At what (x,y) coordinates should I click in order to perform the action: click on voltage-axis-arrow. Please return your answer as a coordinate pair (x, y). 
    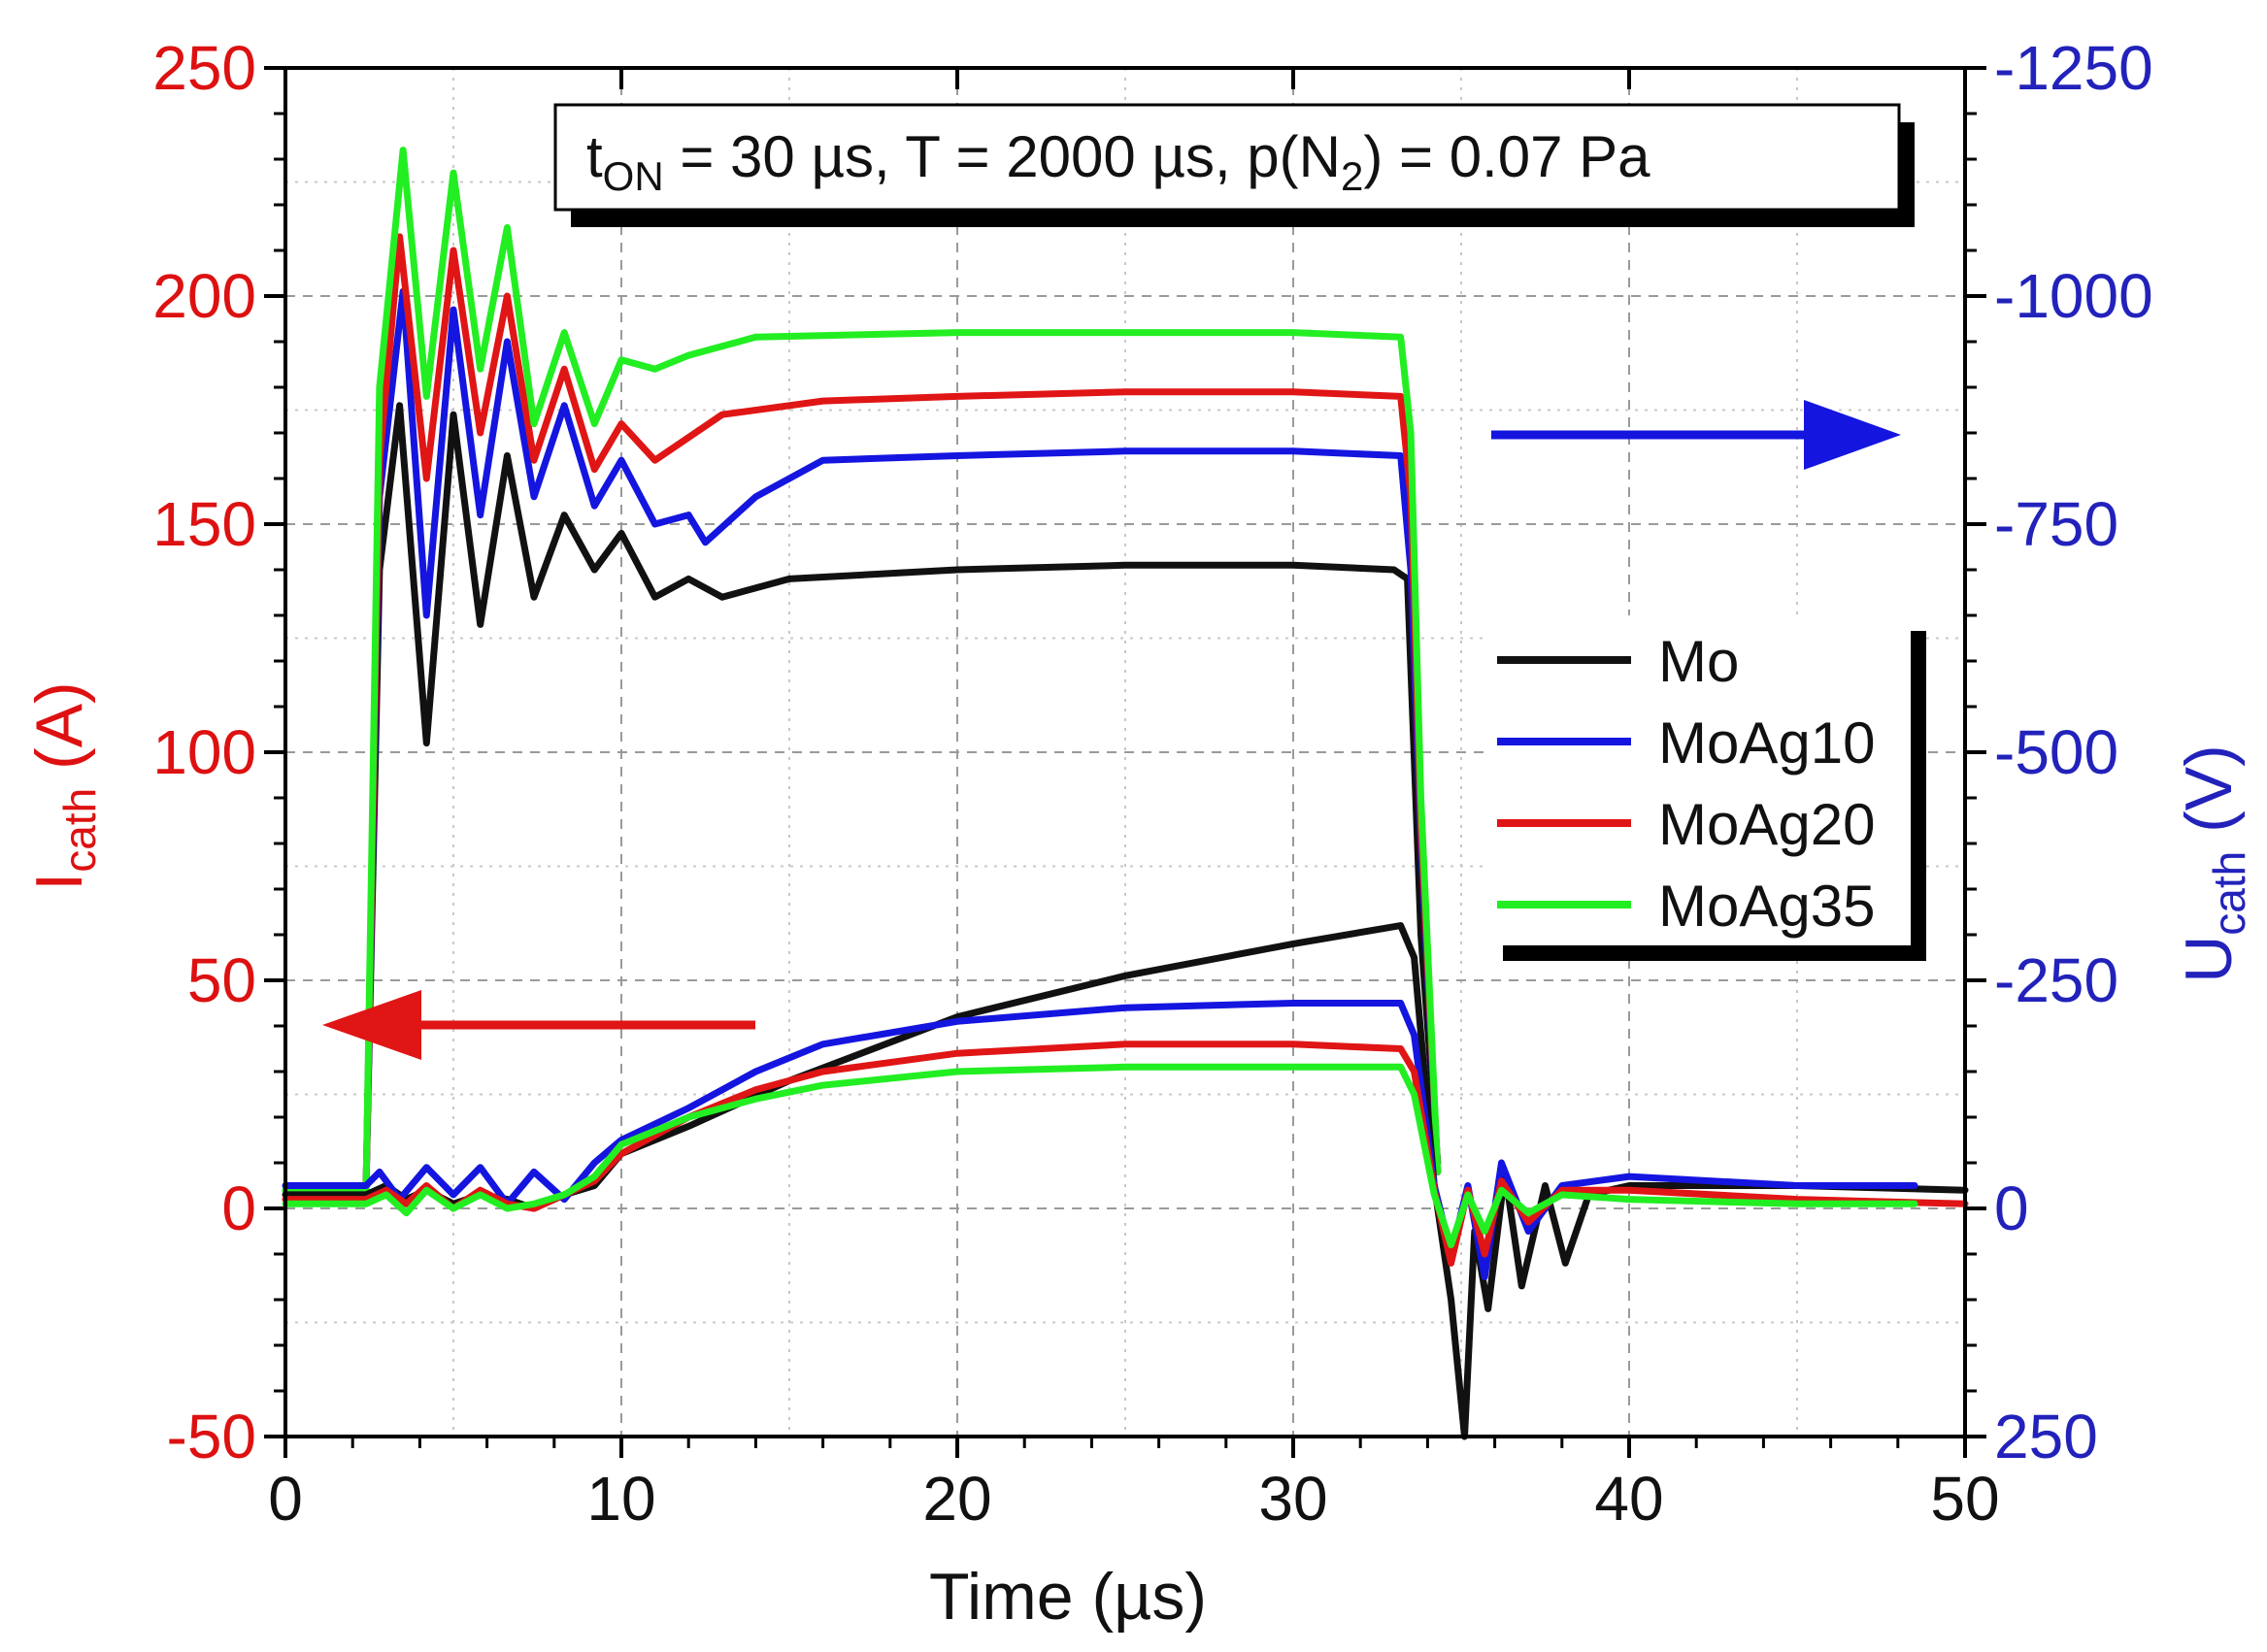
    Looking at the image, I should click on (1696, 435).